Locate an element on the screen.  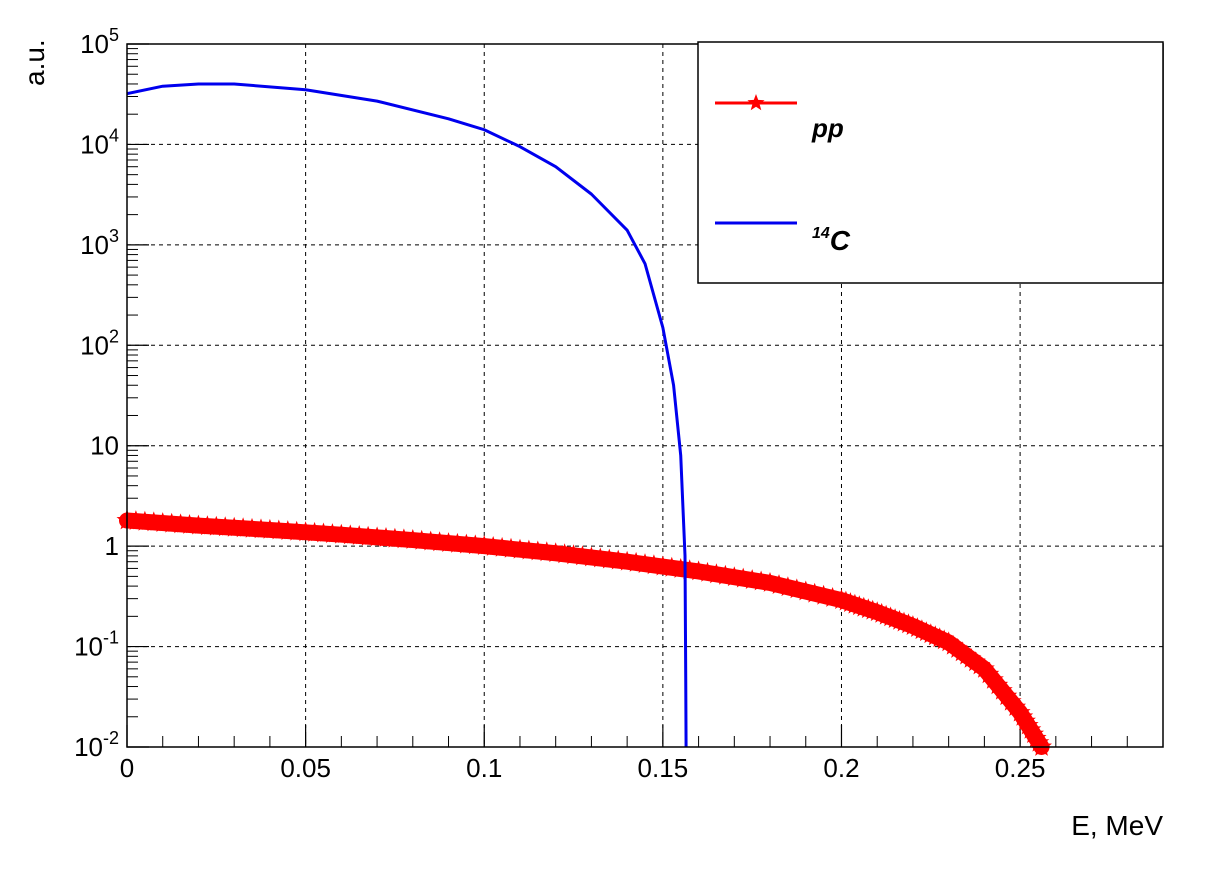
x-tick-label: 0.25 is located at coordinates (1020, 768).